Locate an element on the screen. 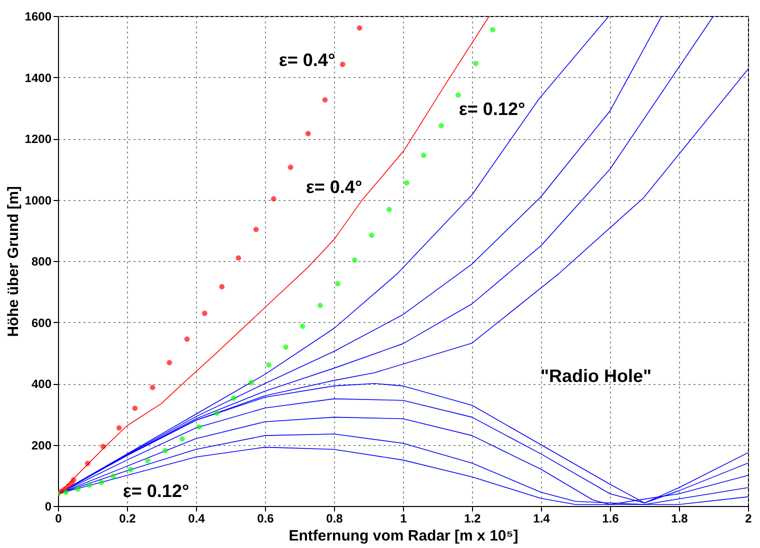 The height and width of the screenshot is (548, 760). y-tick-label: 600 is located at coordinates (41, 323).